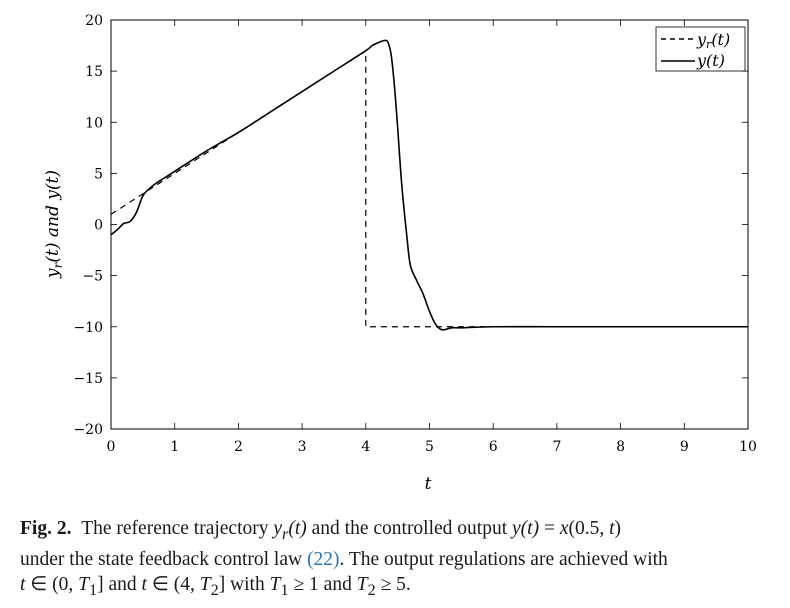 The image size is (790, 608). I want to click on x-tick-label: 2, so click(238, 447).